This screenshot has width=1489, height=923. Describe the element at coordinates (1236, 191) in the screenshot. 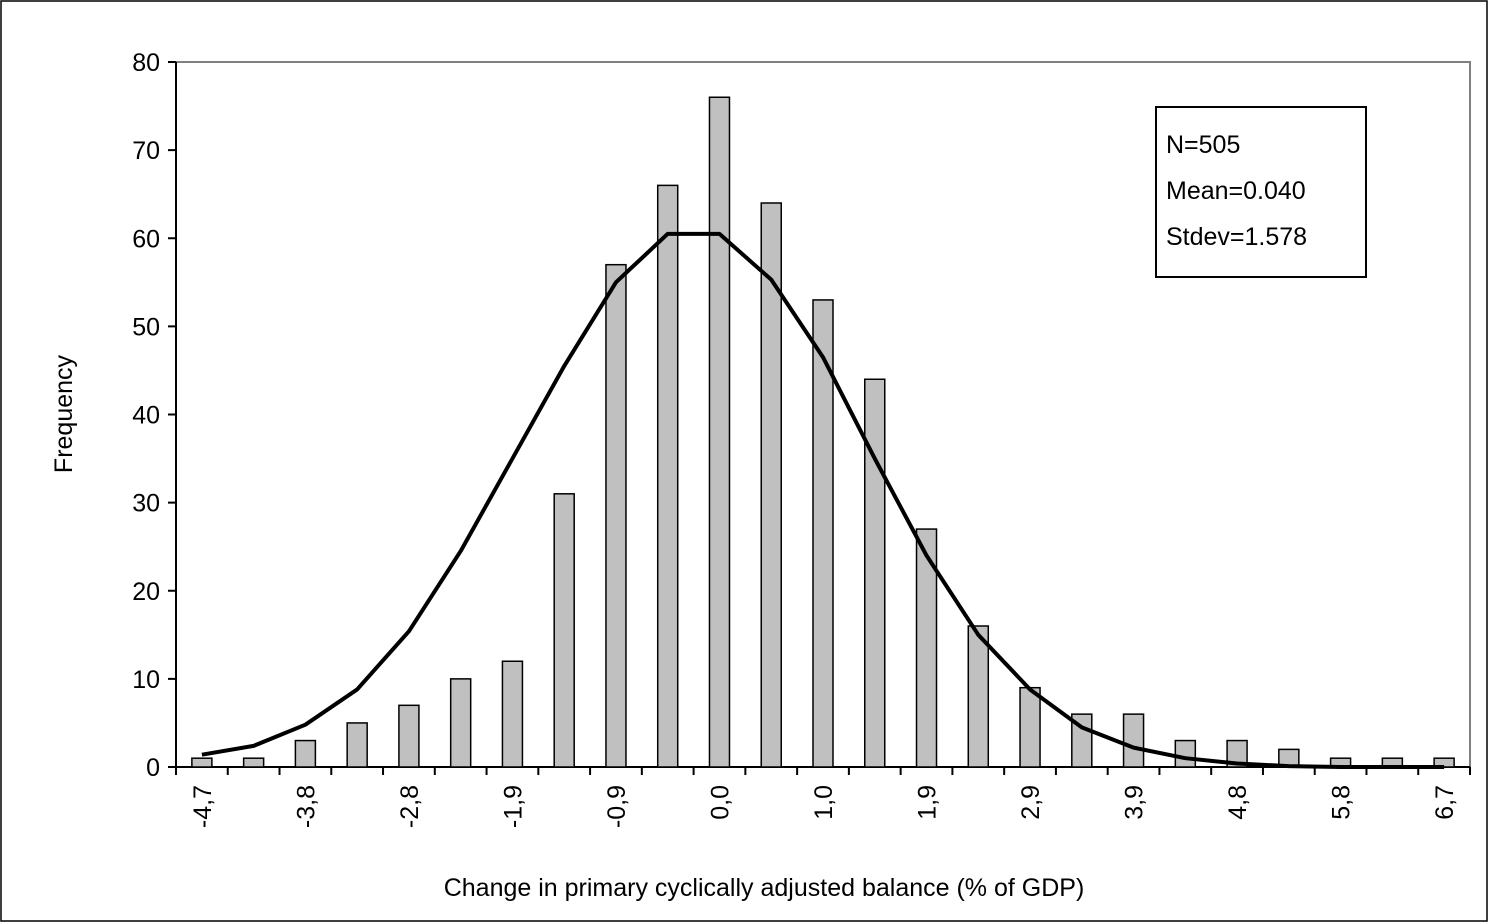

I see `stats-text: Mean=0.040` at that location.